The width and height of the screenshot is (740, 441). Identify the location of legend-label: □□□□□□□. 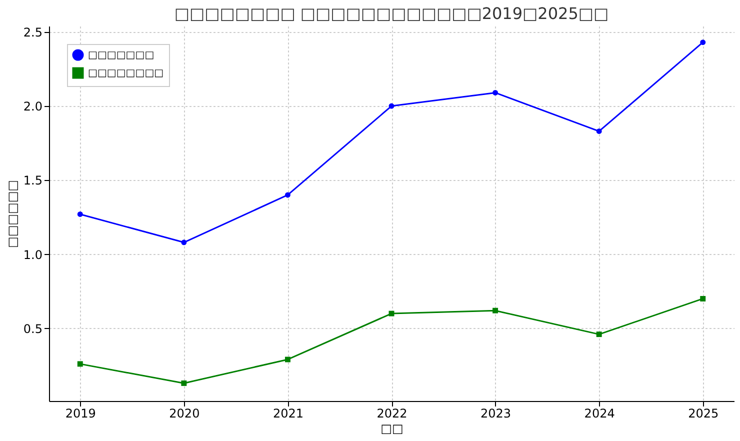
(121, 55).